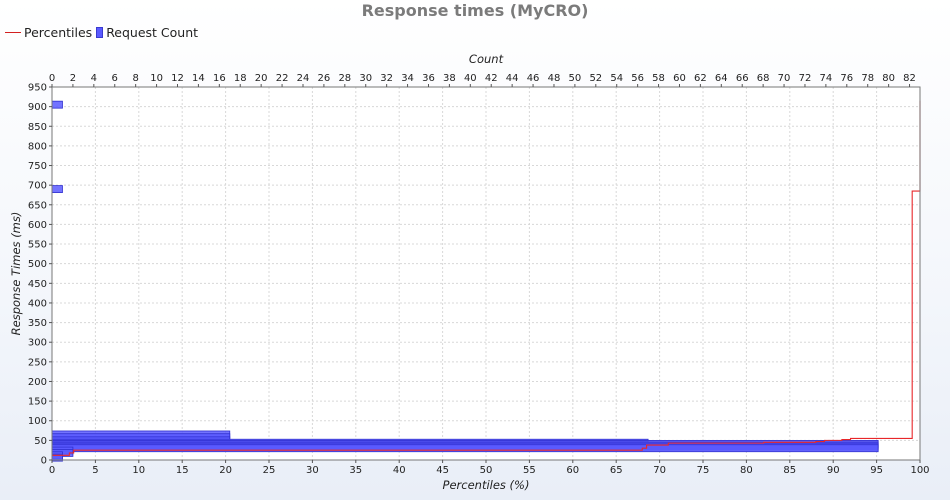 This screenshot has height=500, width=950. What do you see at coordinates (261, 78) in the screenshot?
I see `x-top-tick-label: 20` at bounding box center [261, 78].